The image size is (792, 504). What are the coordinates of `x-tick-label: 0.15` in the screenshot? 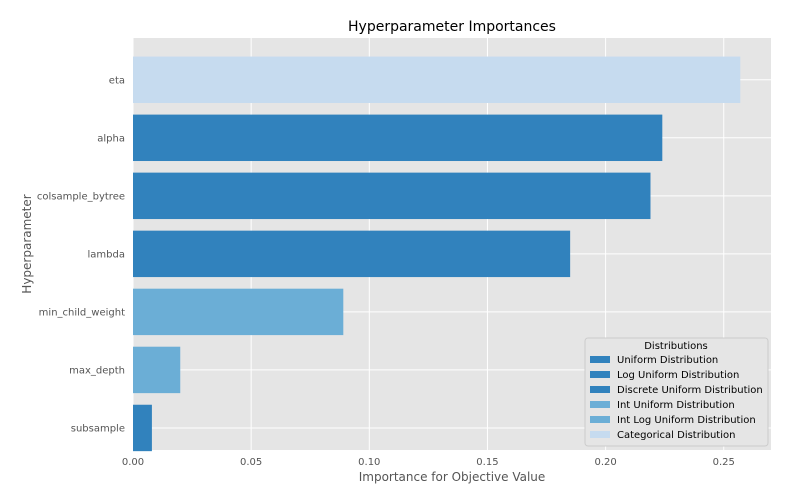 It's located at (487, 462).